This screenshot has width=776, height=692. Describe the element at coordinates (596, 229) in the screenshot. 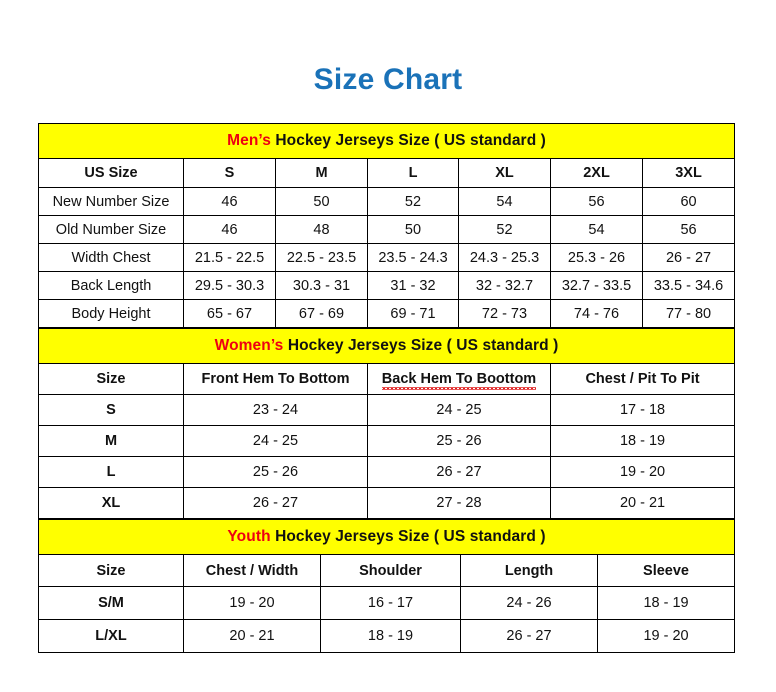

I see `mens-cell-1-4: 54` at that location.